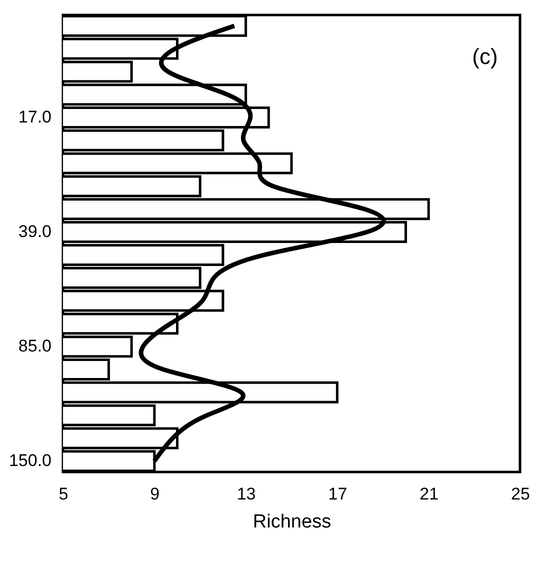  I want to click on y-tick-label: 39.0, so click(35, 232).